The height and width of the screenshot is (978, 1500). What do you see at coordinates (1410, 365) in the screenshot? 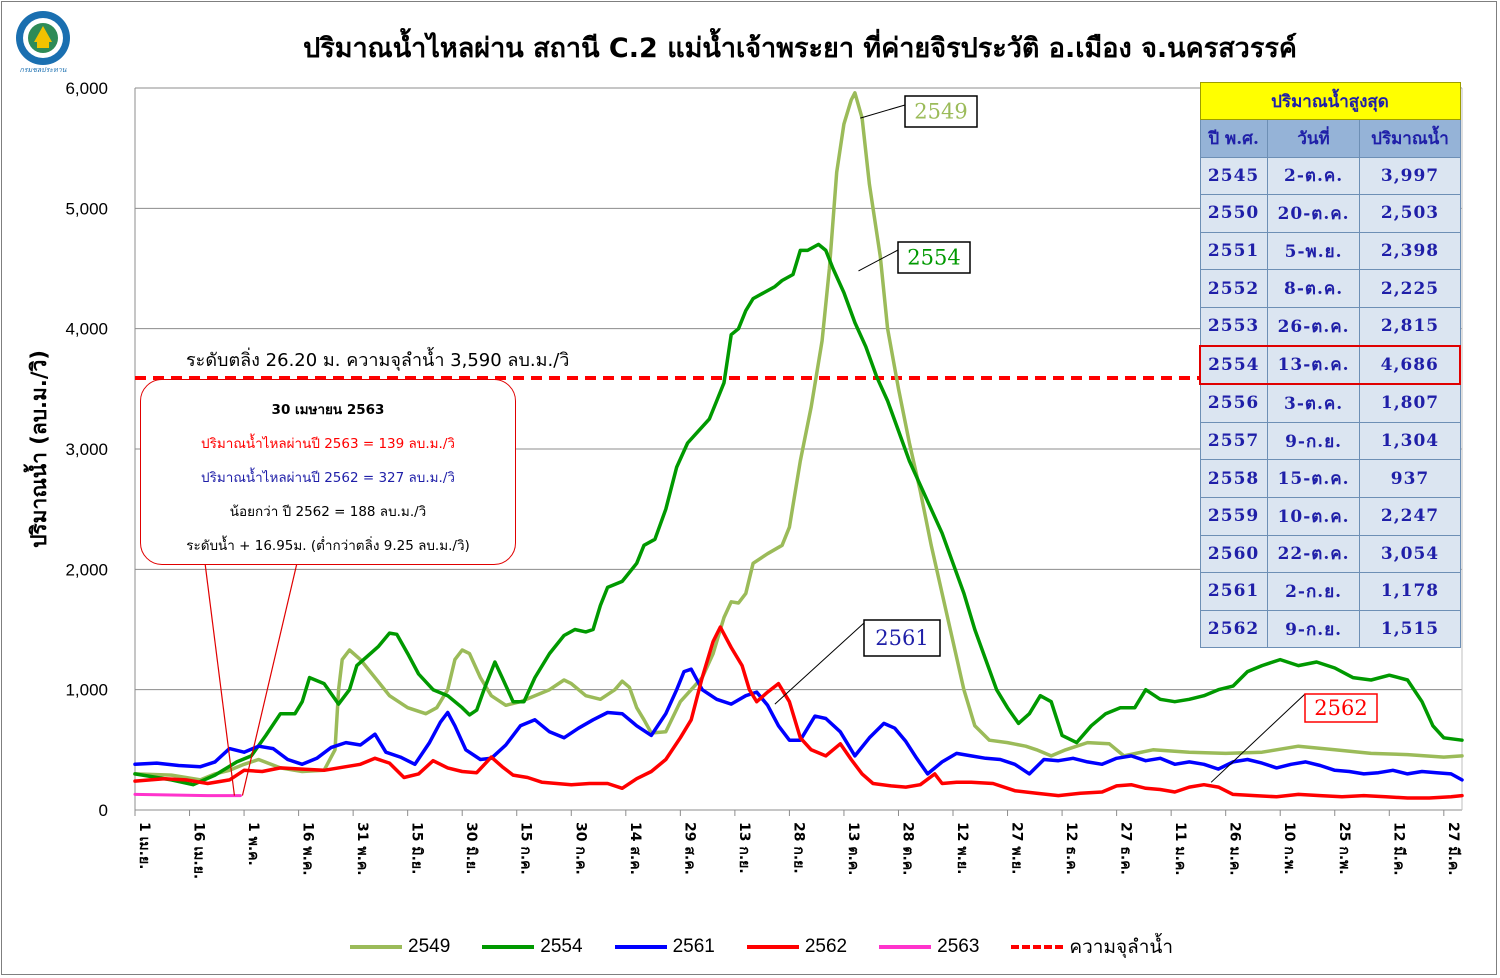
I see `peak-discharge: 4,686` at bounding box center [1410, 365].